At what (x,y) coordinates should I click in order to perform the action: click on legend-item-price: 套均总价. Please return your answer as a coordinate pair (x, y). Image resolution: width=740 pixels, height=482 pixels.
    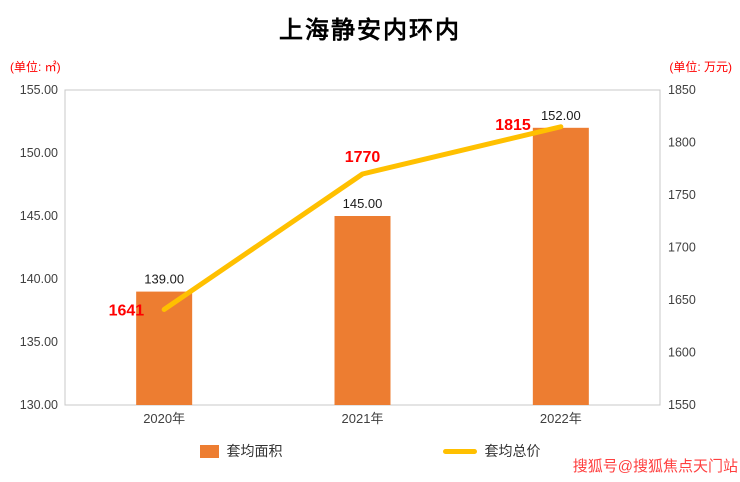
    Looking at the image, I should click on (491, 451).